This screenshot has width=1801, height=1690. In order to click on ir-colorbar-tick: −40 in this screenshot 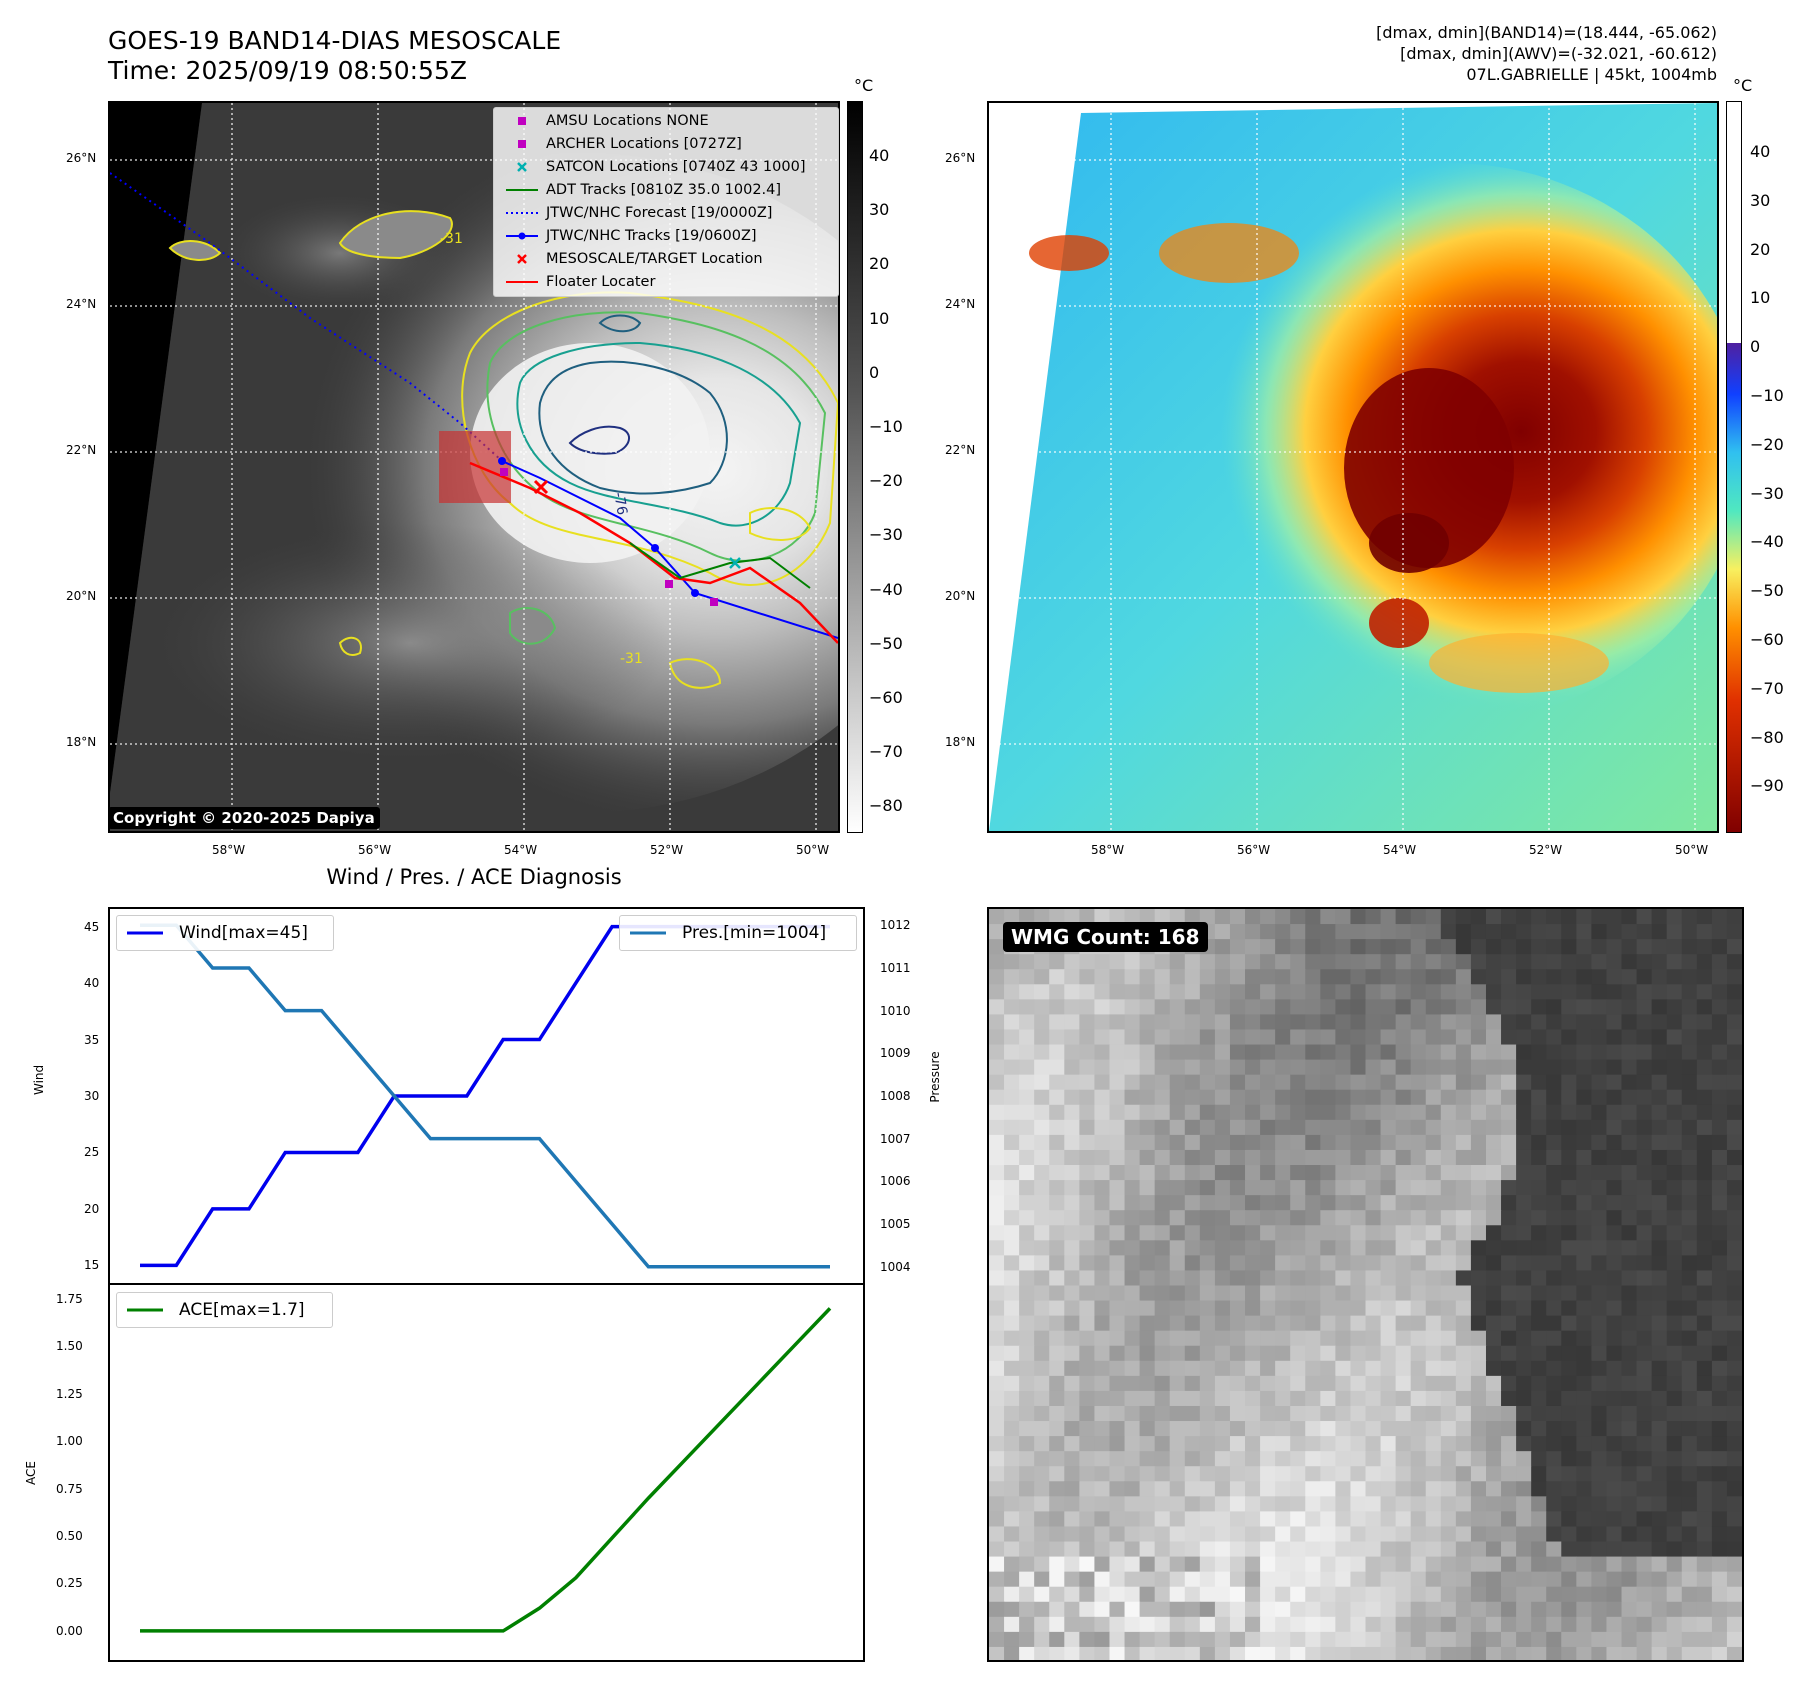, I will do `click(886, 589)`.